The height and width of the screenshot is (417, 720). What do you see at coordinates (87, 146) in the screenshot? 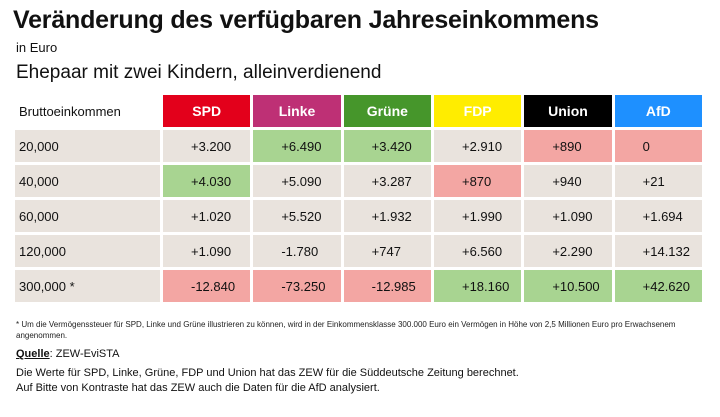
I see `income-cell: 20,000` at bounding box center [87, 146].